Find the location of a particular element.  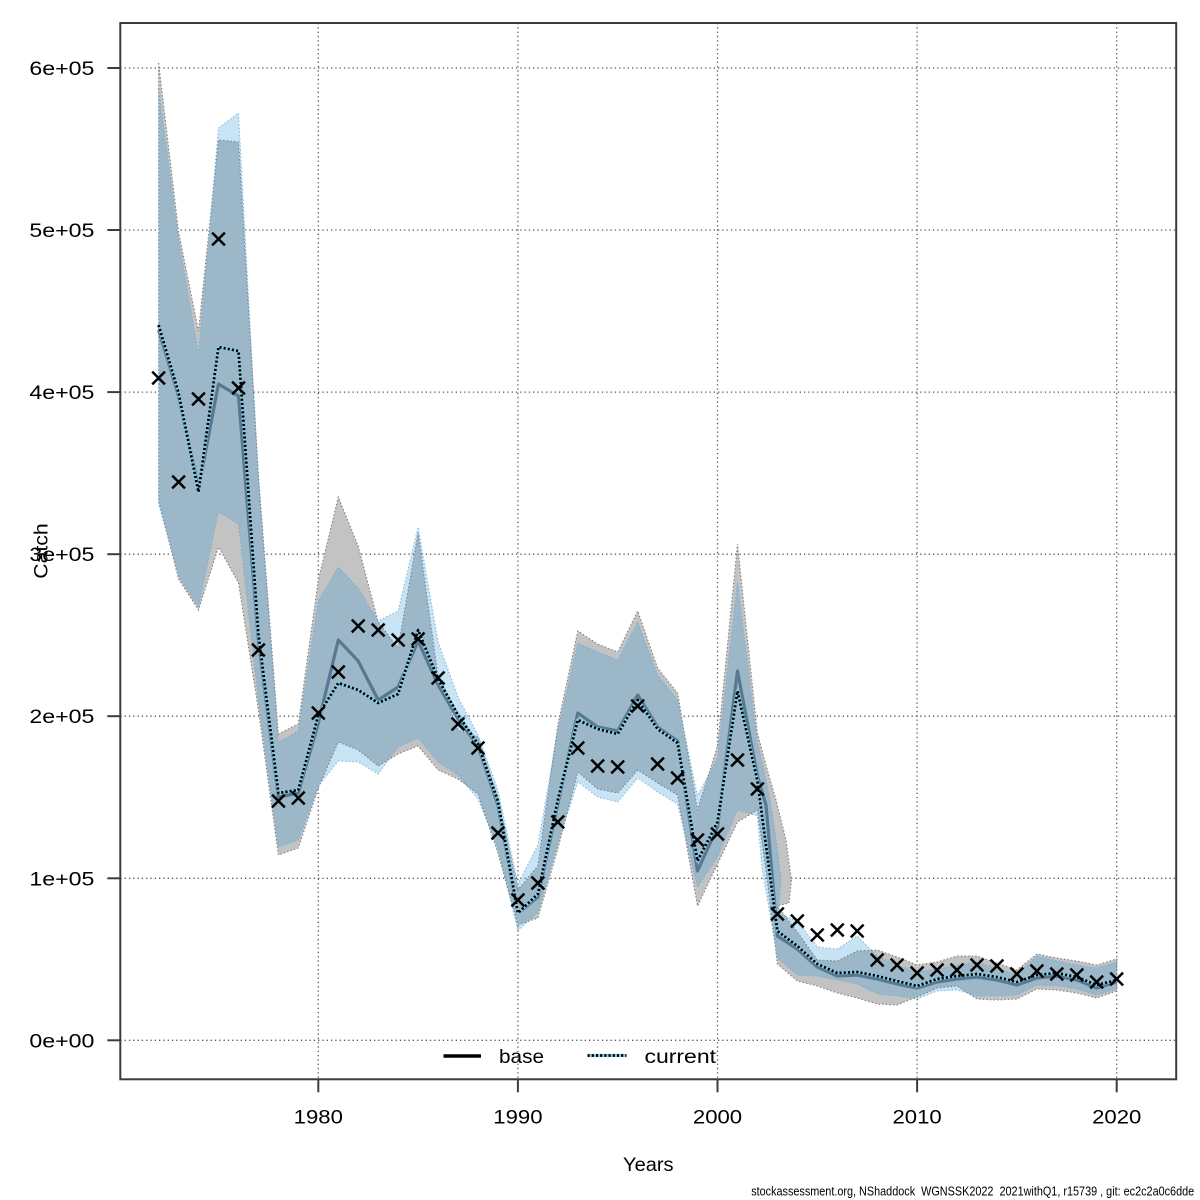

svg-text: 1980 is located at coordinates (318, 1118).